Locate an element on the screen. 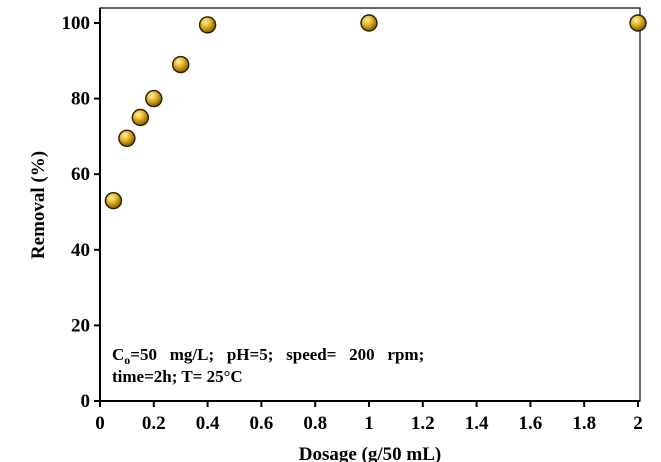 This screenshot has height=462, width=661. x-tick-label: 0.8 is located at coordinates (315, 423).